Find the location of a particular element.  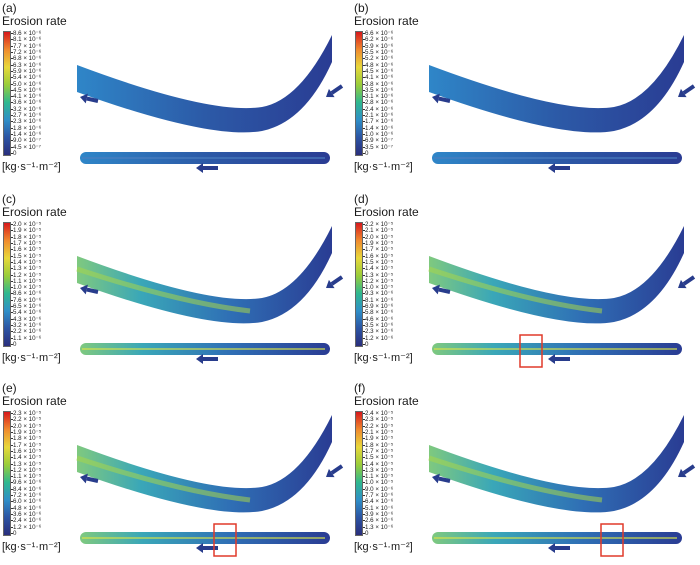

panel-label: (a) is located at coordinates (9, 8).